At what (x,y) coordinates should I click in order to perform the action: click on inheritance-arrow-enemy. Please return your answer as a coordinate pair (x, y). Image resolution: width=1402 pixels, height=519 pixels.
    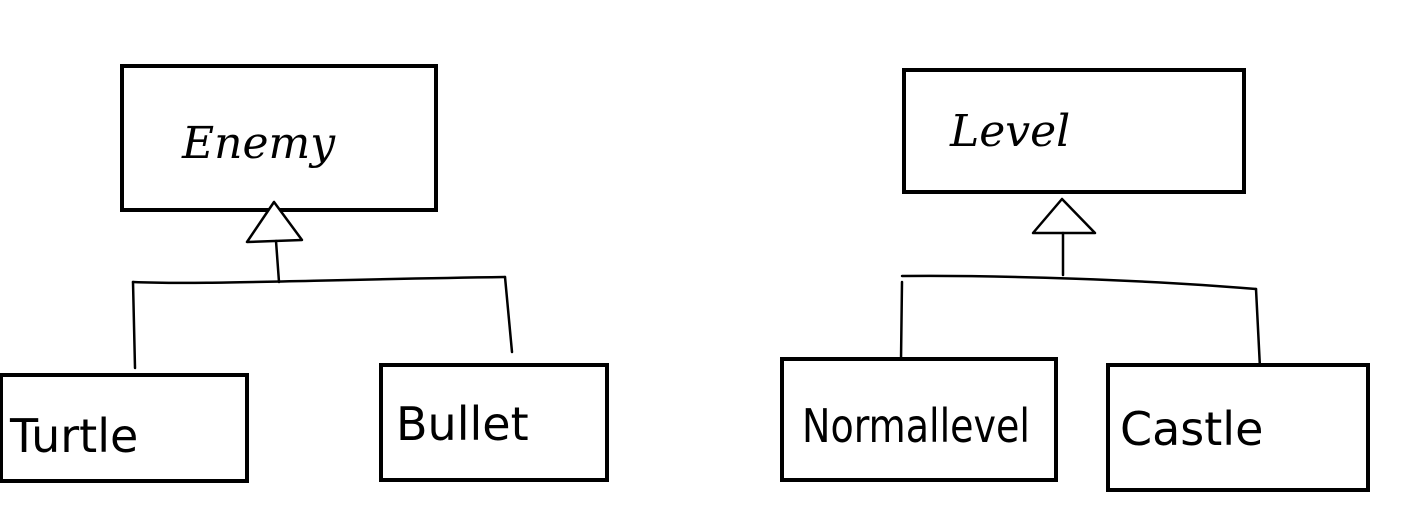
    Looking at the image, I should click on (274, 222).